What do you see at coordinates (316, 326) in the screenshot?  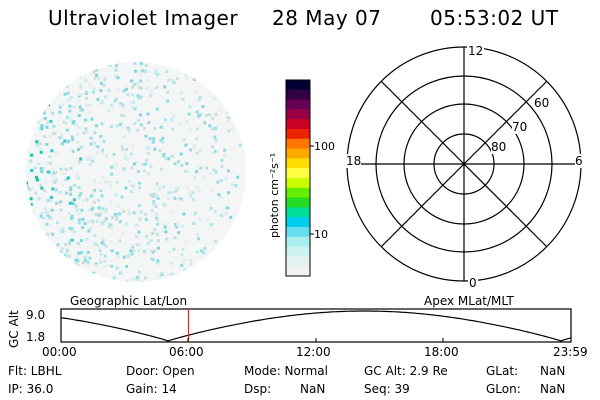 I see `altitude-curve` at bounding box center [316, 326].